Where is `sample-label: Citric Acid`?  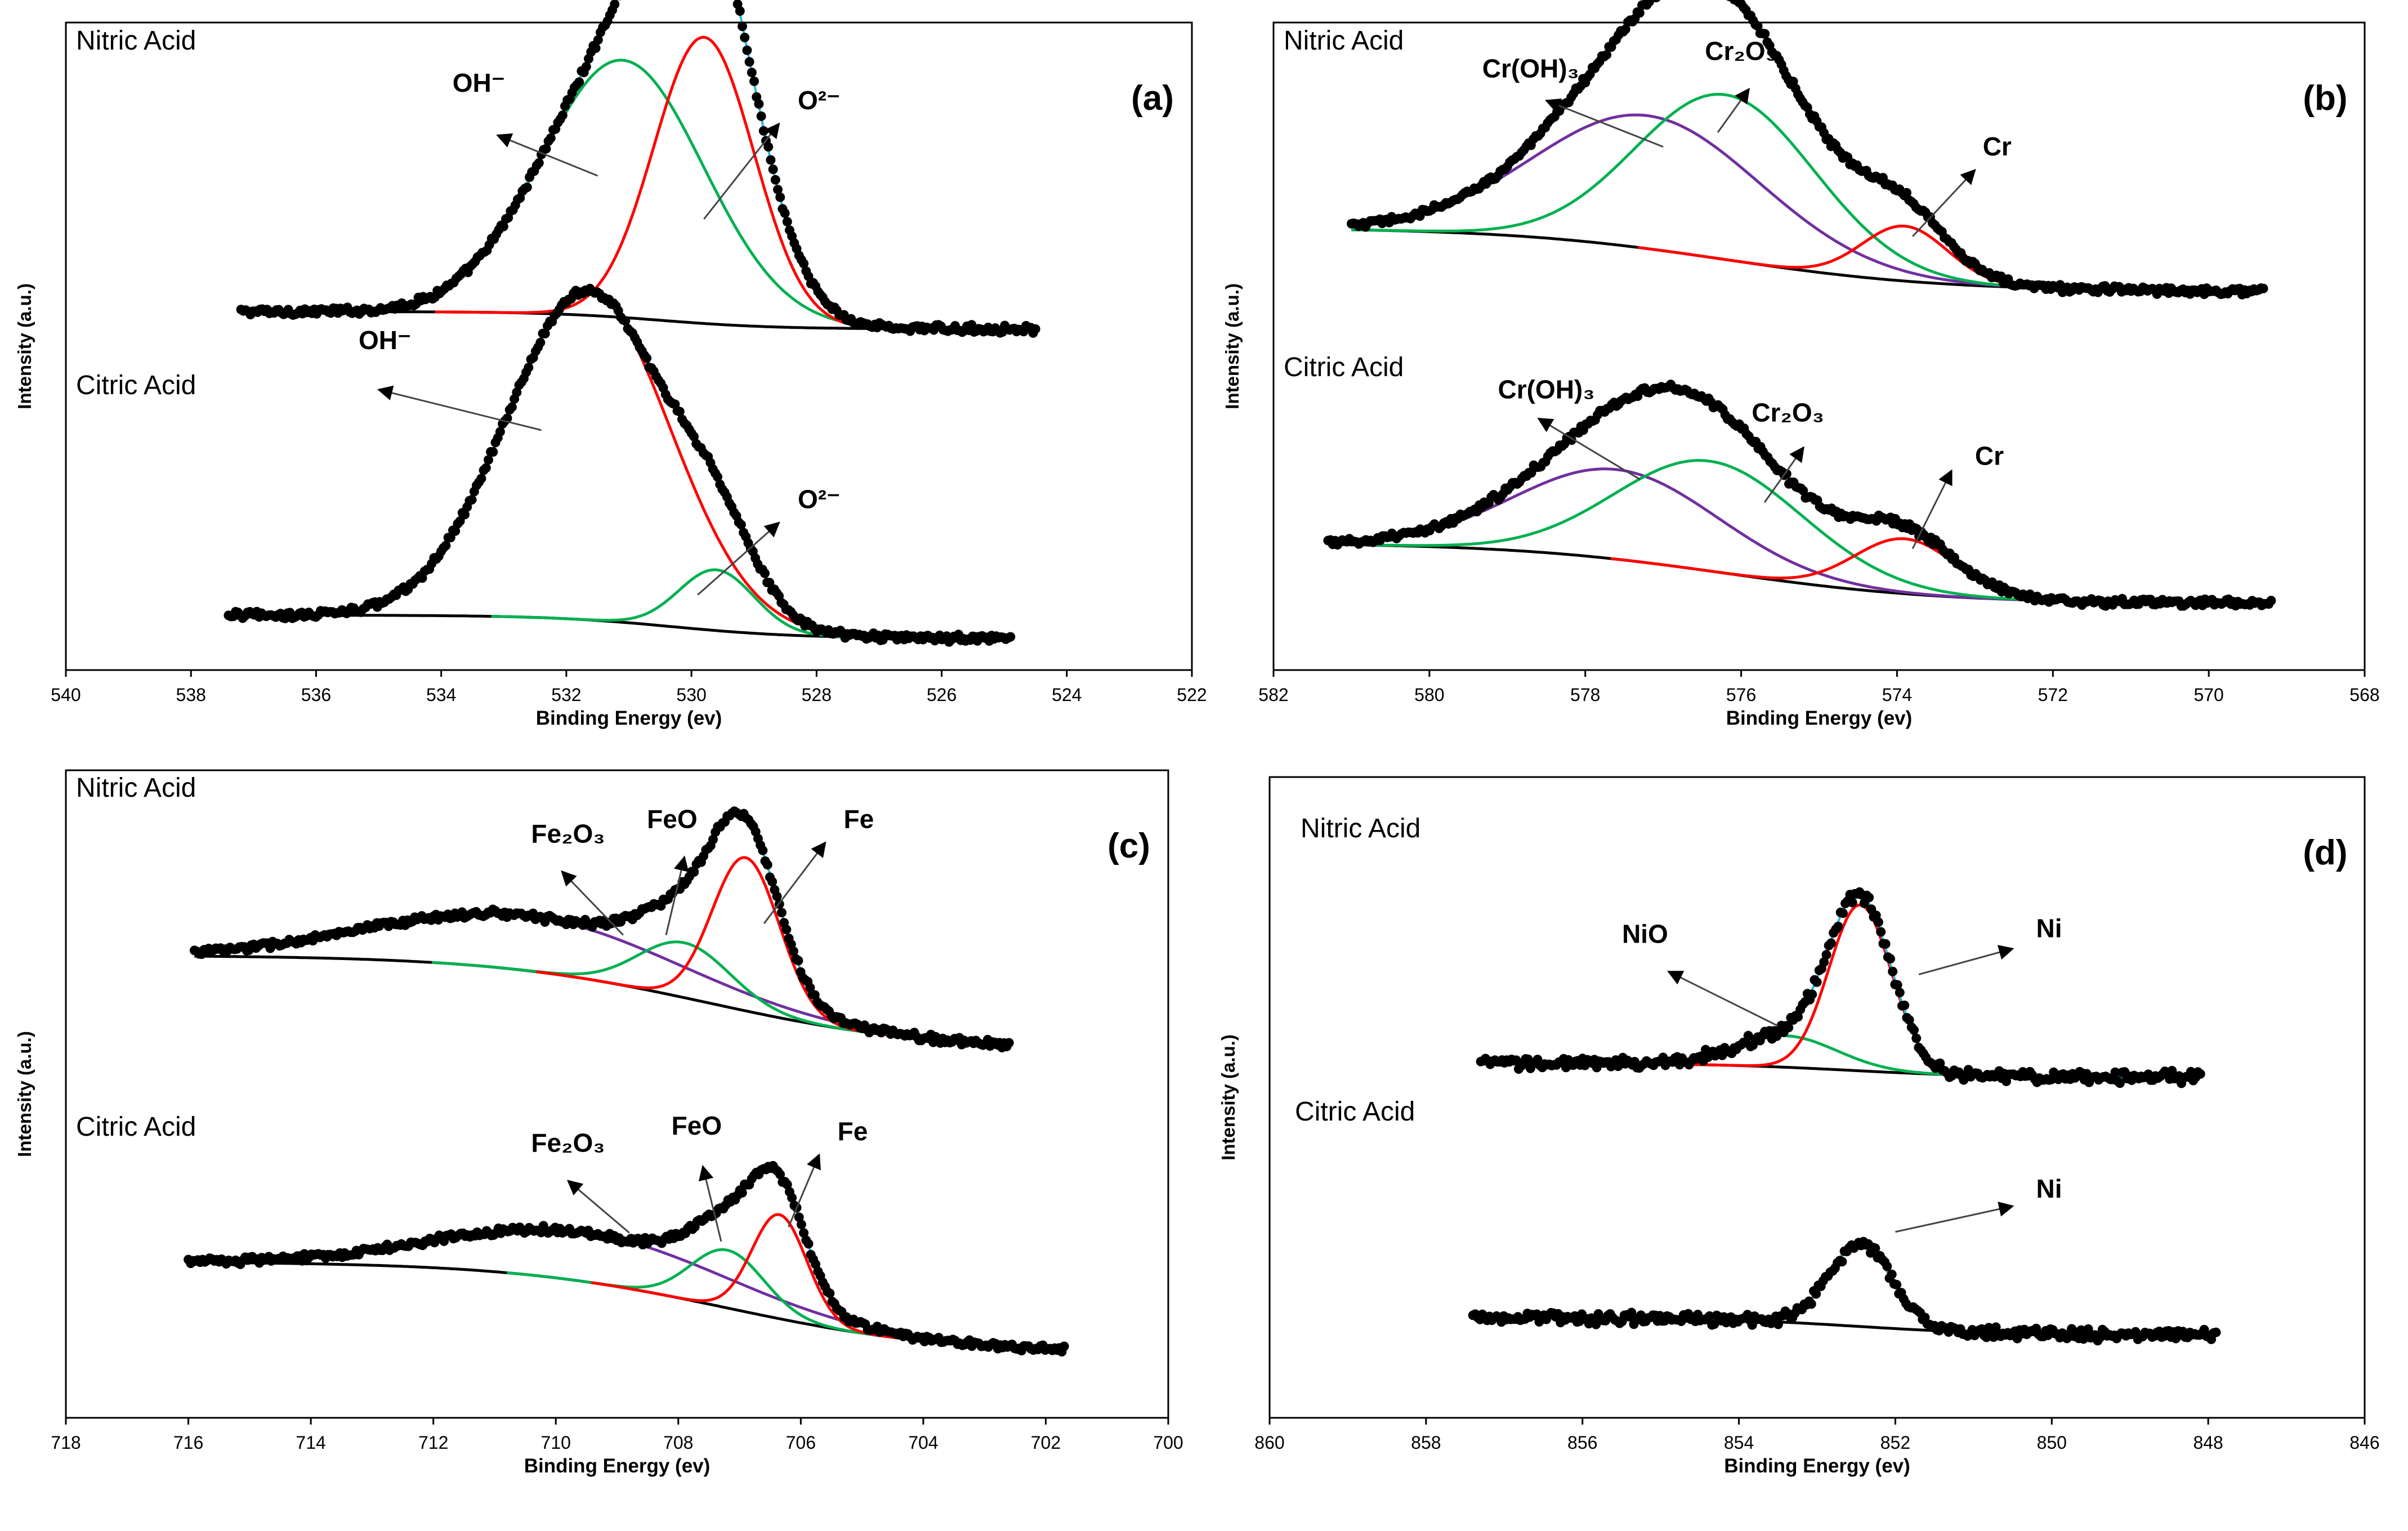 sample-label: Citric Acid is located at coordinates (1355, 1112).